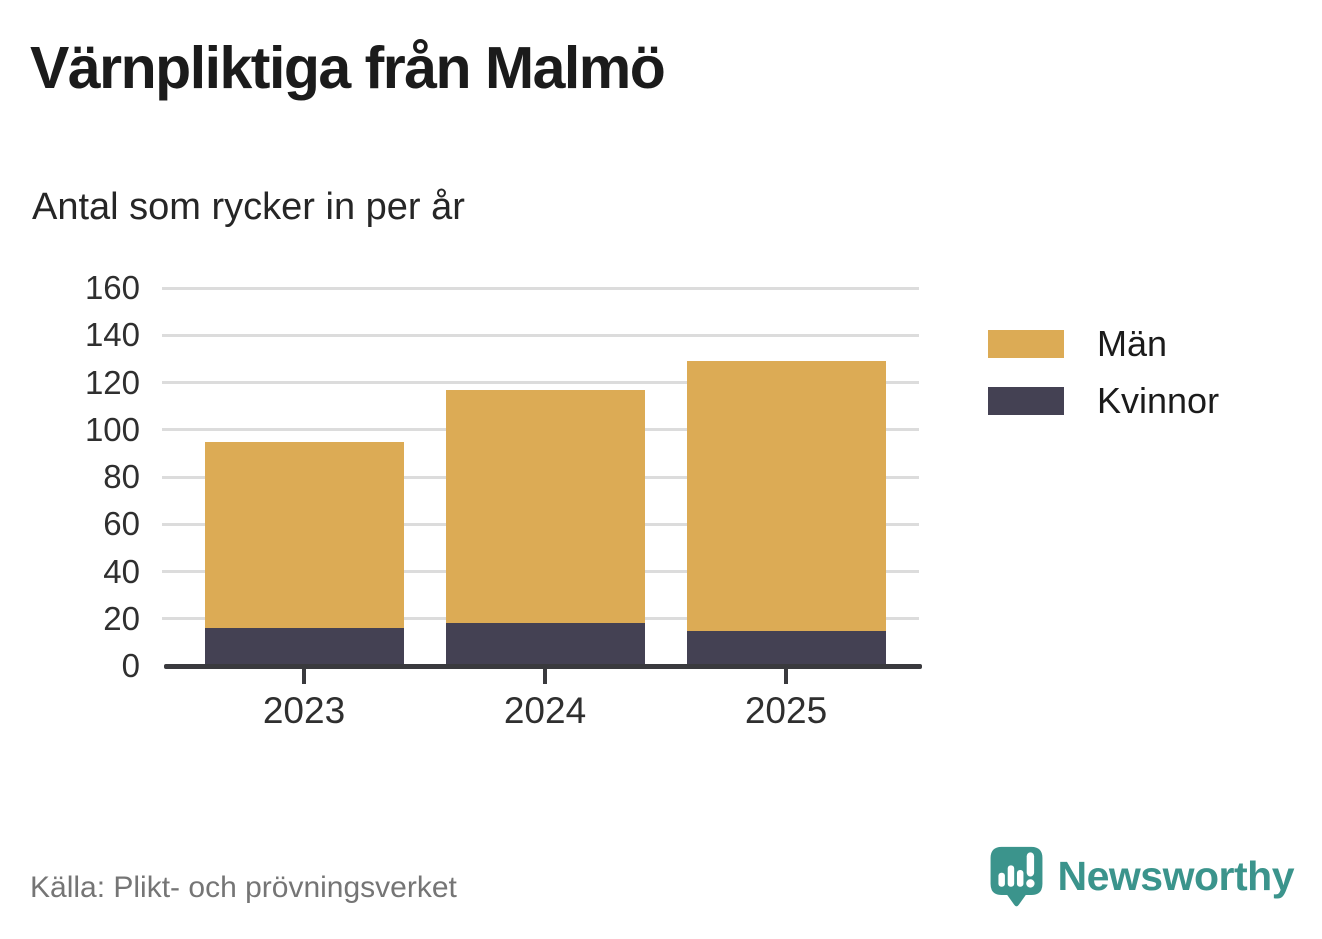 The height and width of the screenshot is (939, 1322). Describe the element at coordinates (1016, 876) in the screenshot. I see `newsworthy-logo-icon` at that location.